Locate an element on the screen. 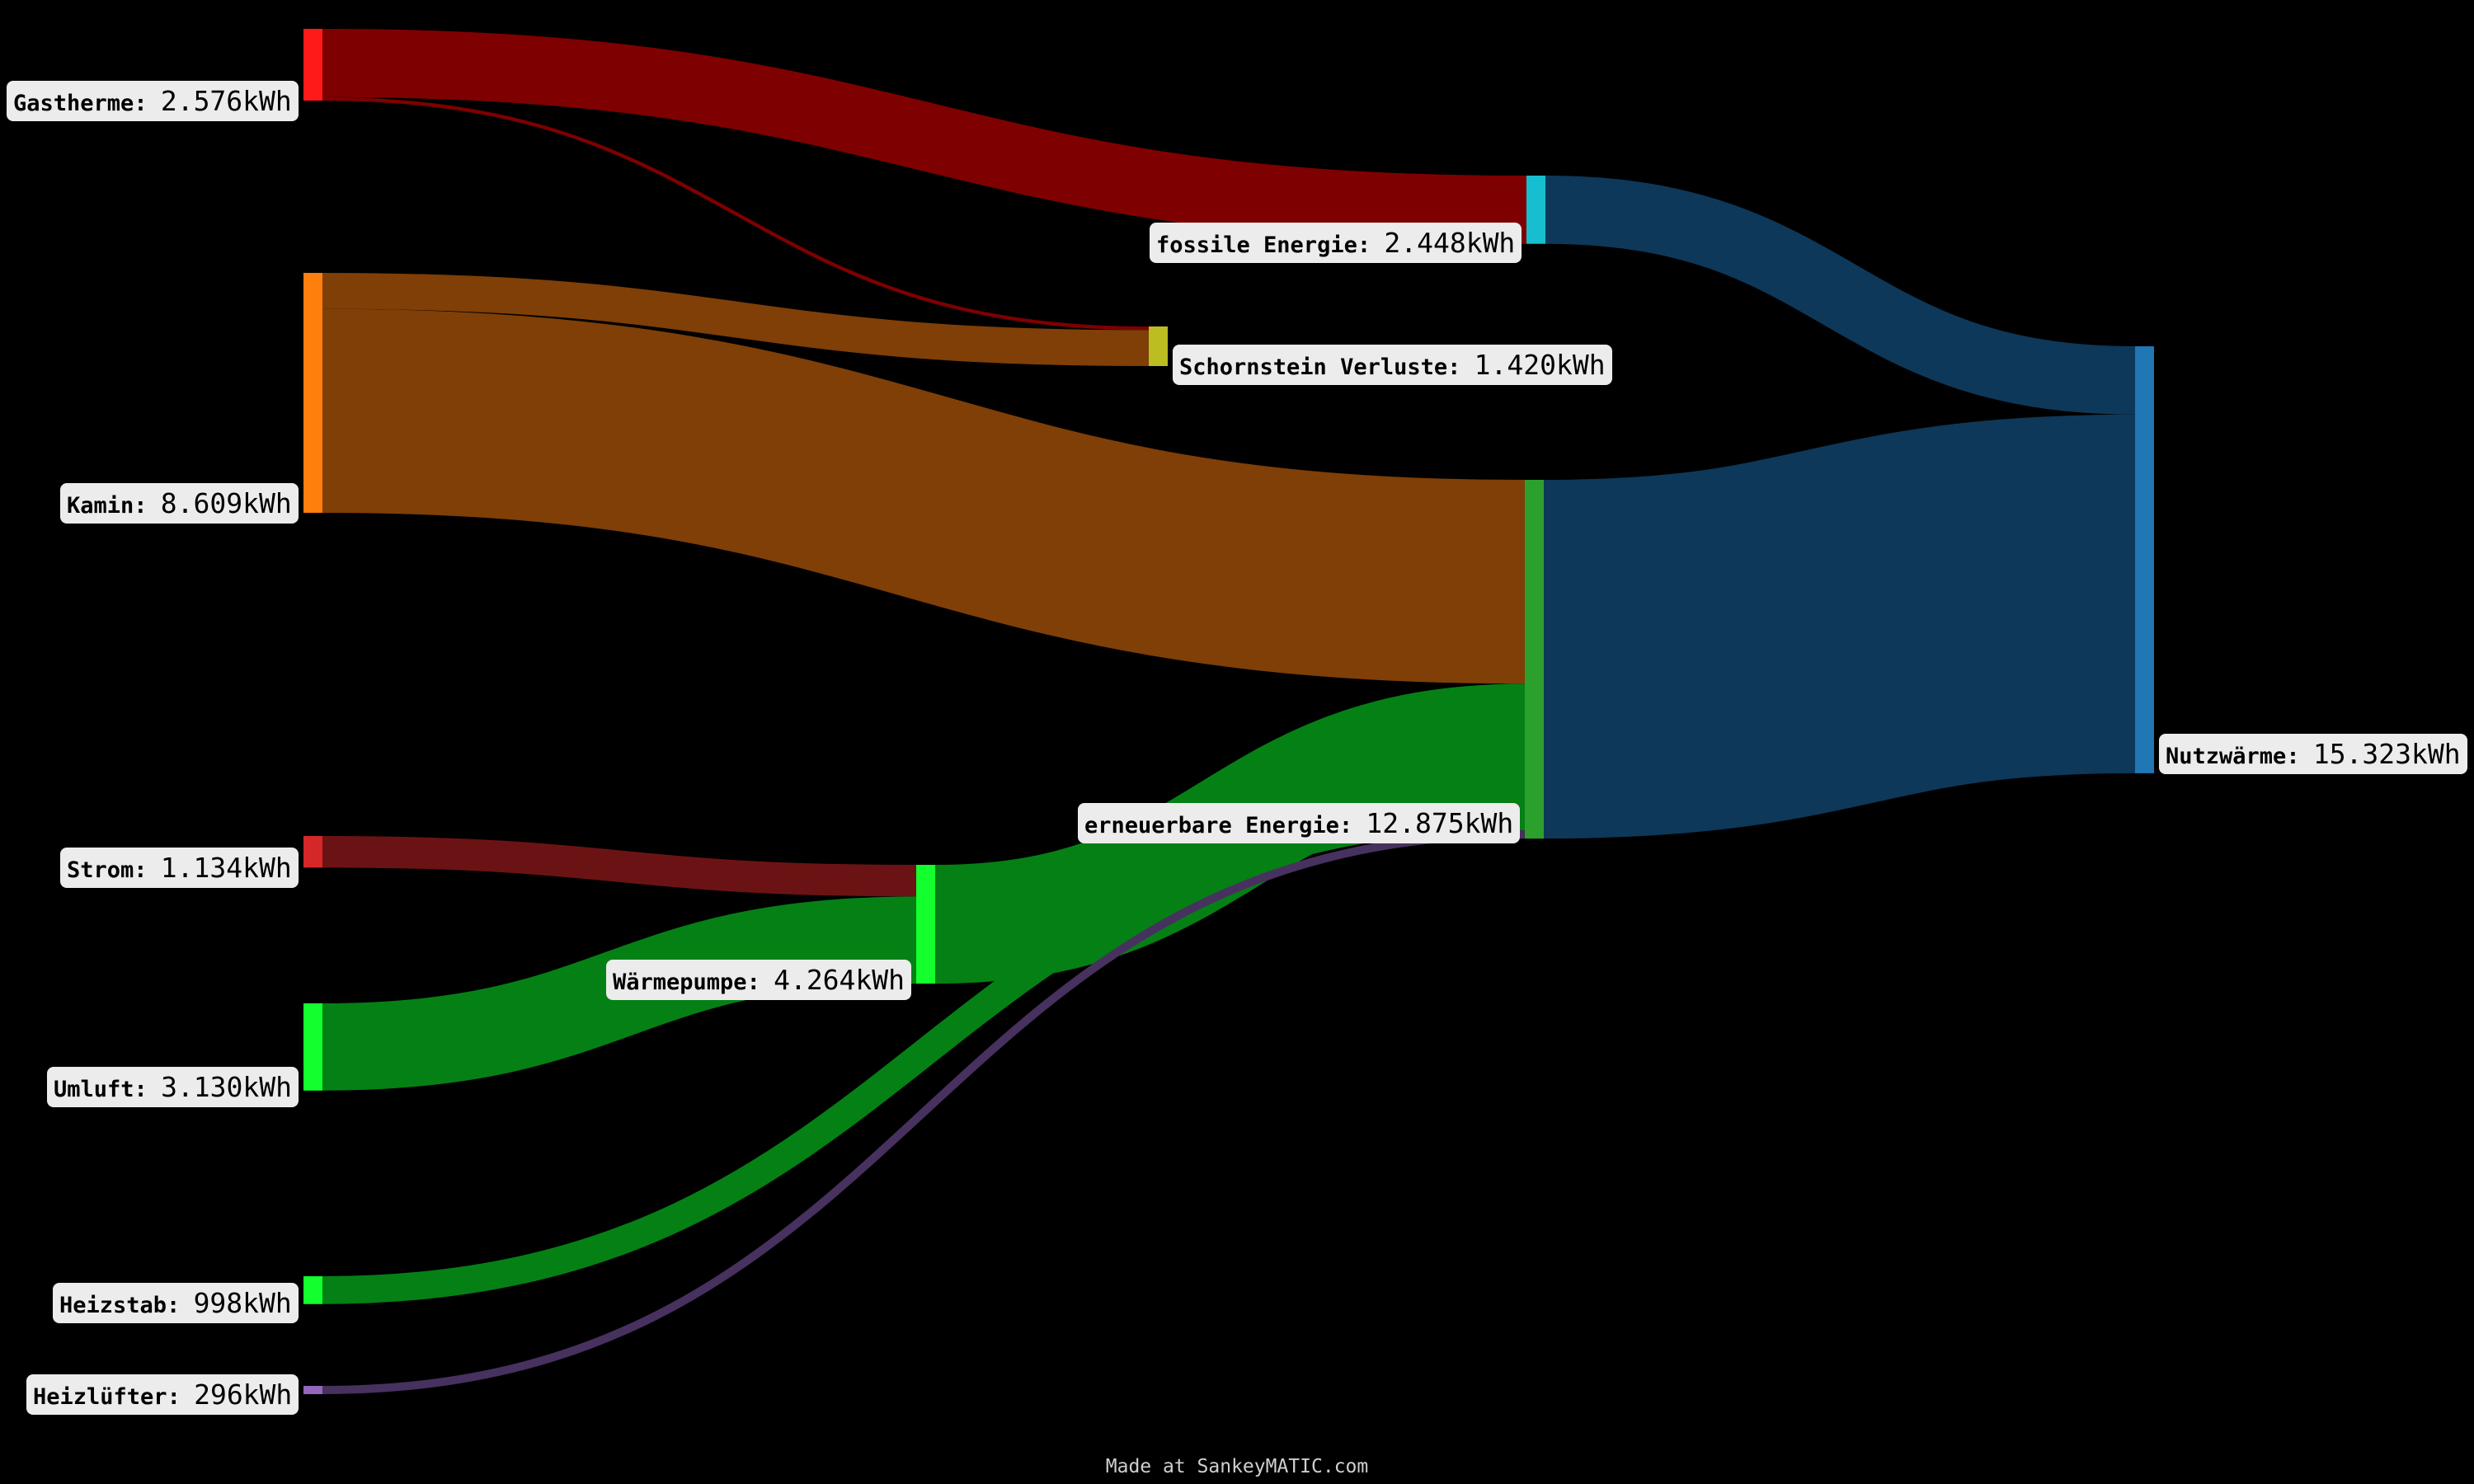  node-bar-heizstab is located at coordinates (312, 1290).